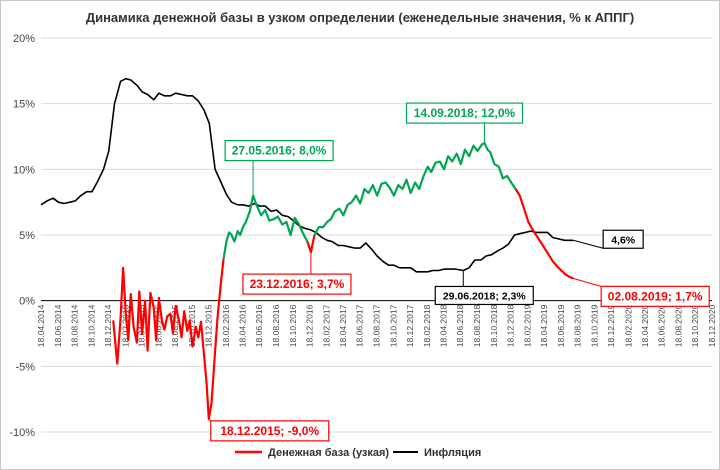 Image resolution: width=720 pixels, height=470 pixels. Describe the element at coordinates (293, 325) in the screenshot. I see `x-tick-label: 18.10.2016` at that location.